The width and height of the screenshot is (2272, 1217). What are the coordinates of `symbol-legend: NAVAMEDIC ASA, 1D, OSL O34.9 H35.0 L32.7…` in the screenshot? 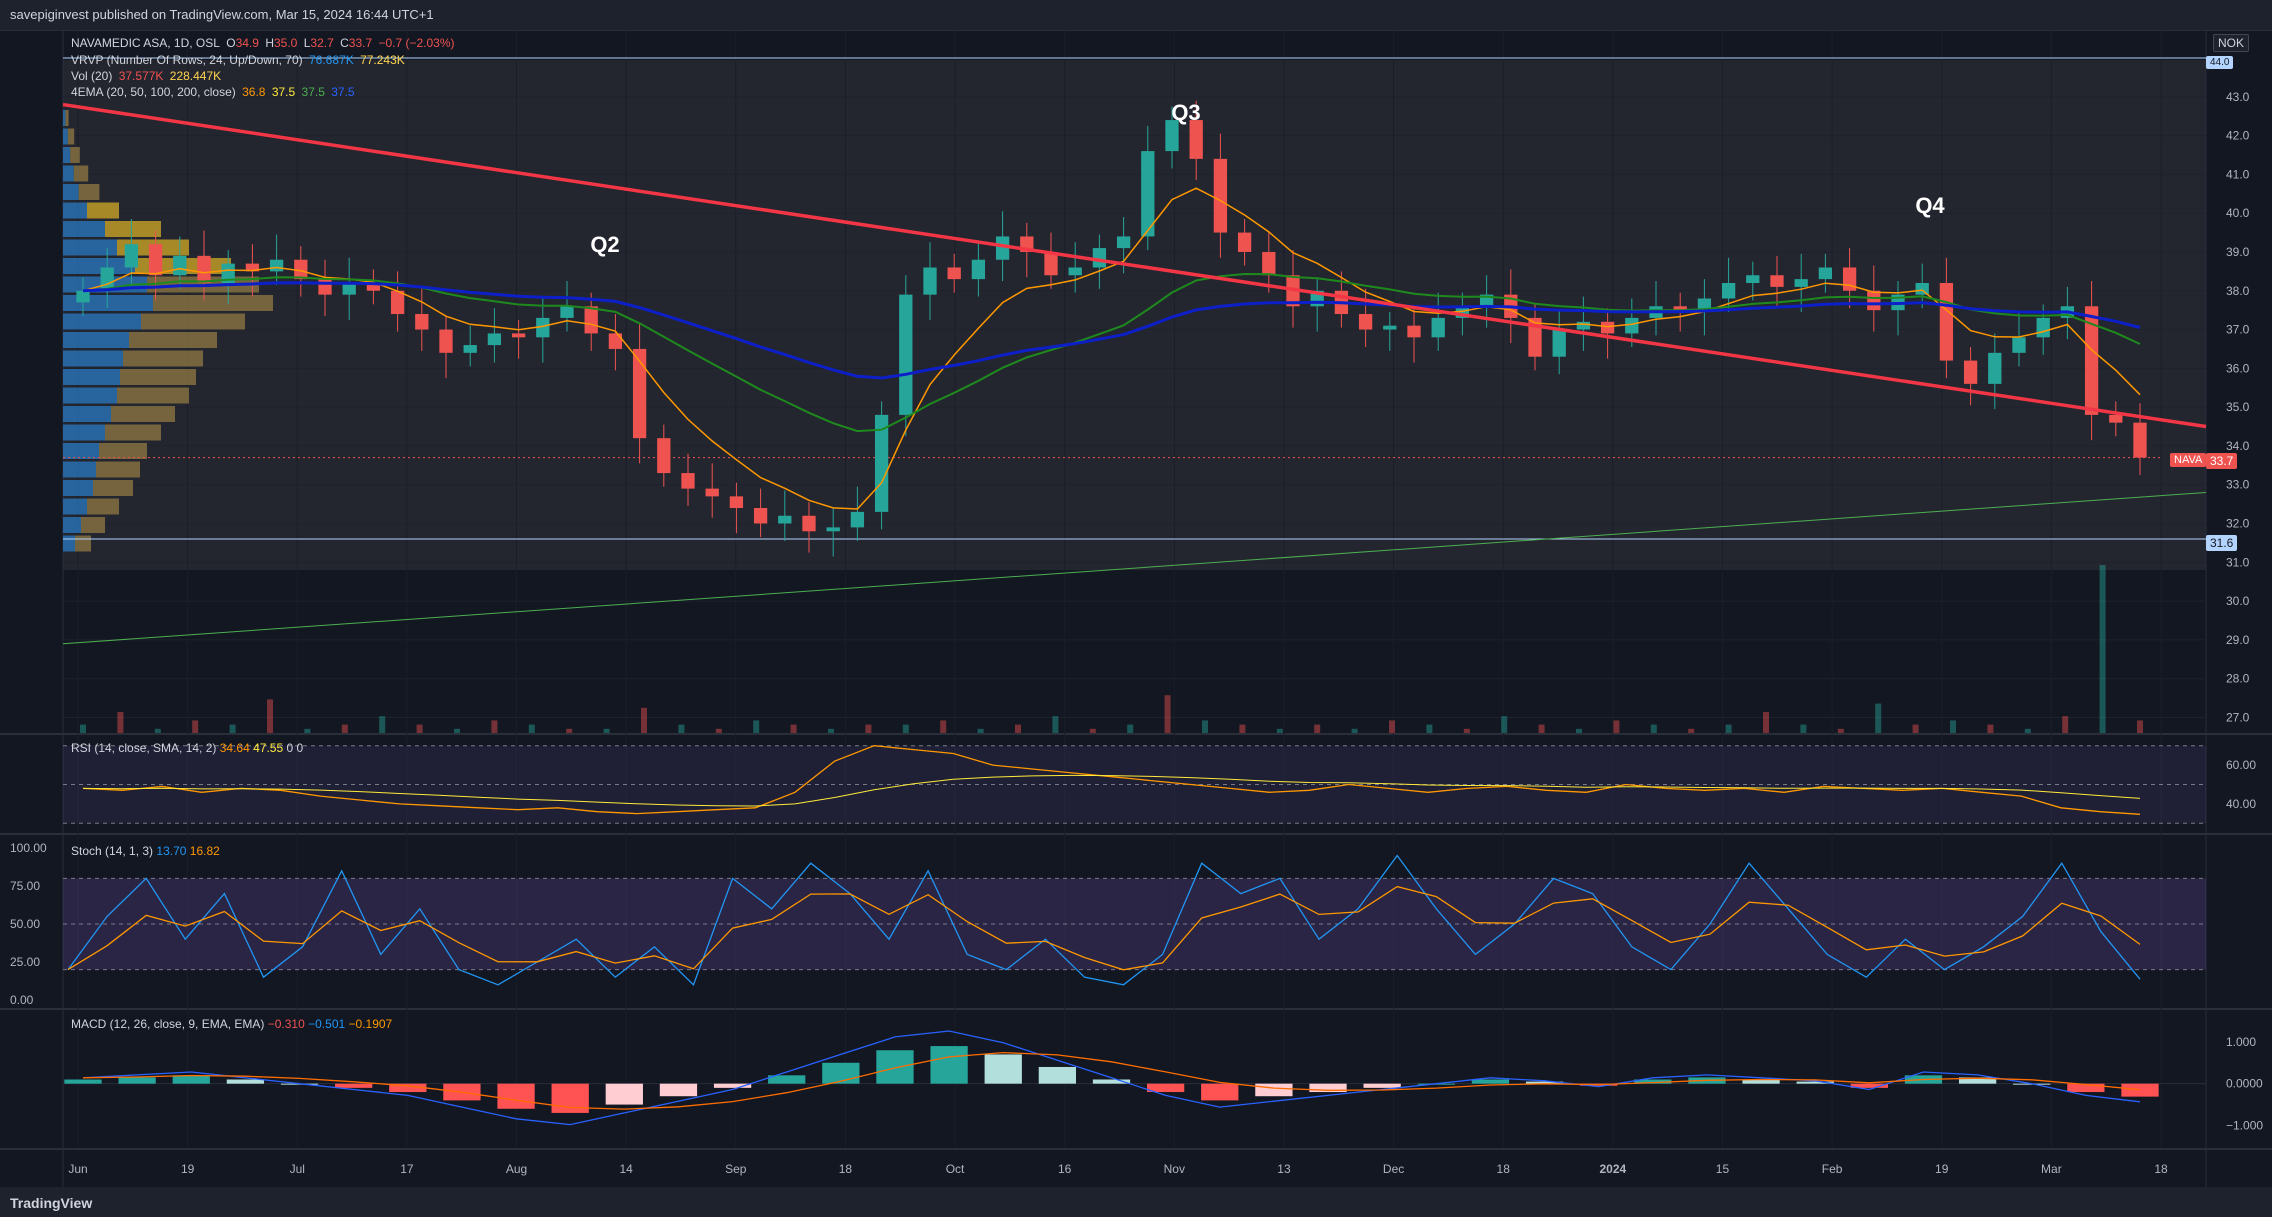 It's located at (264, 43).